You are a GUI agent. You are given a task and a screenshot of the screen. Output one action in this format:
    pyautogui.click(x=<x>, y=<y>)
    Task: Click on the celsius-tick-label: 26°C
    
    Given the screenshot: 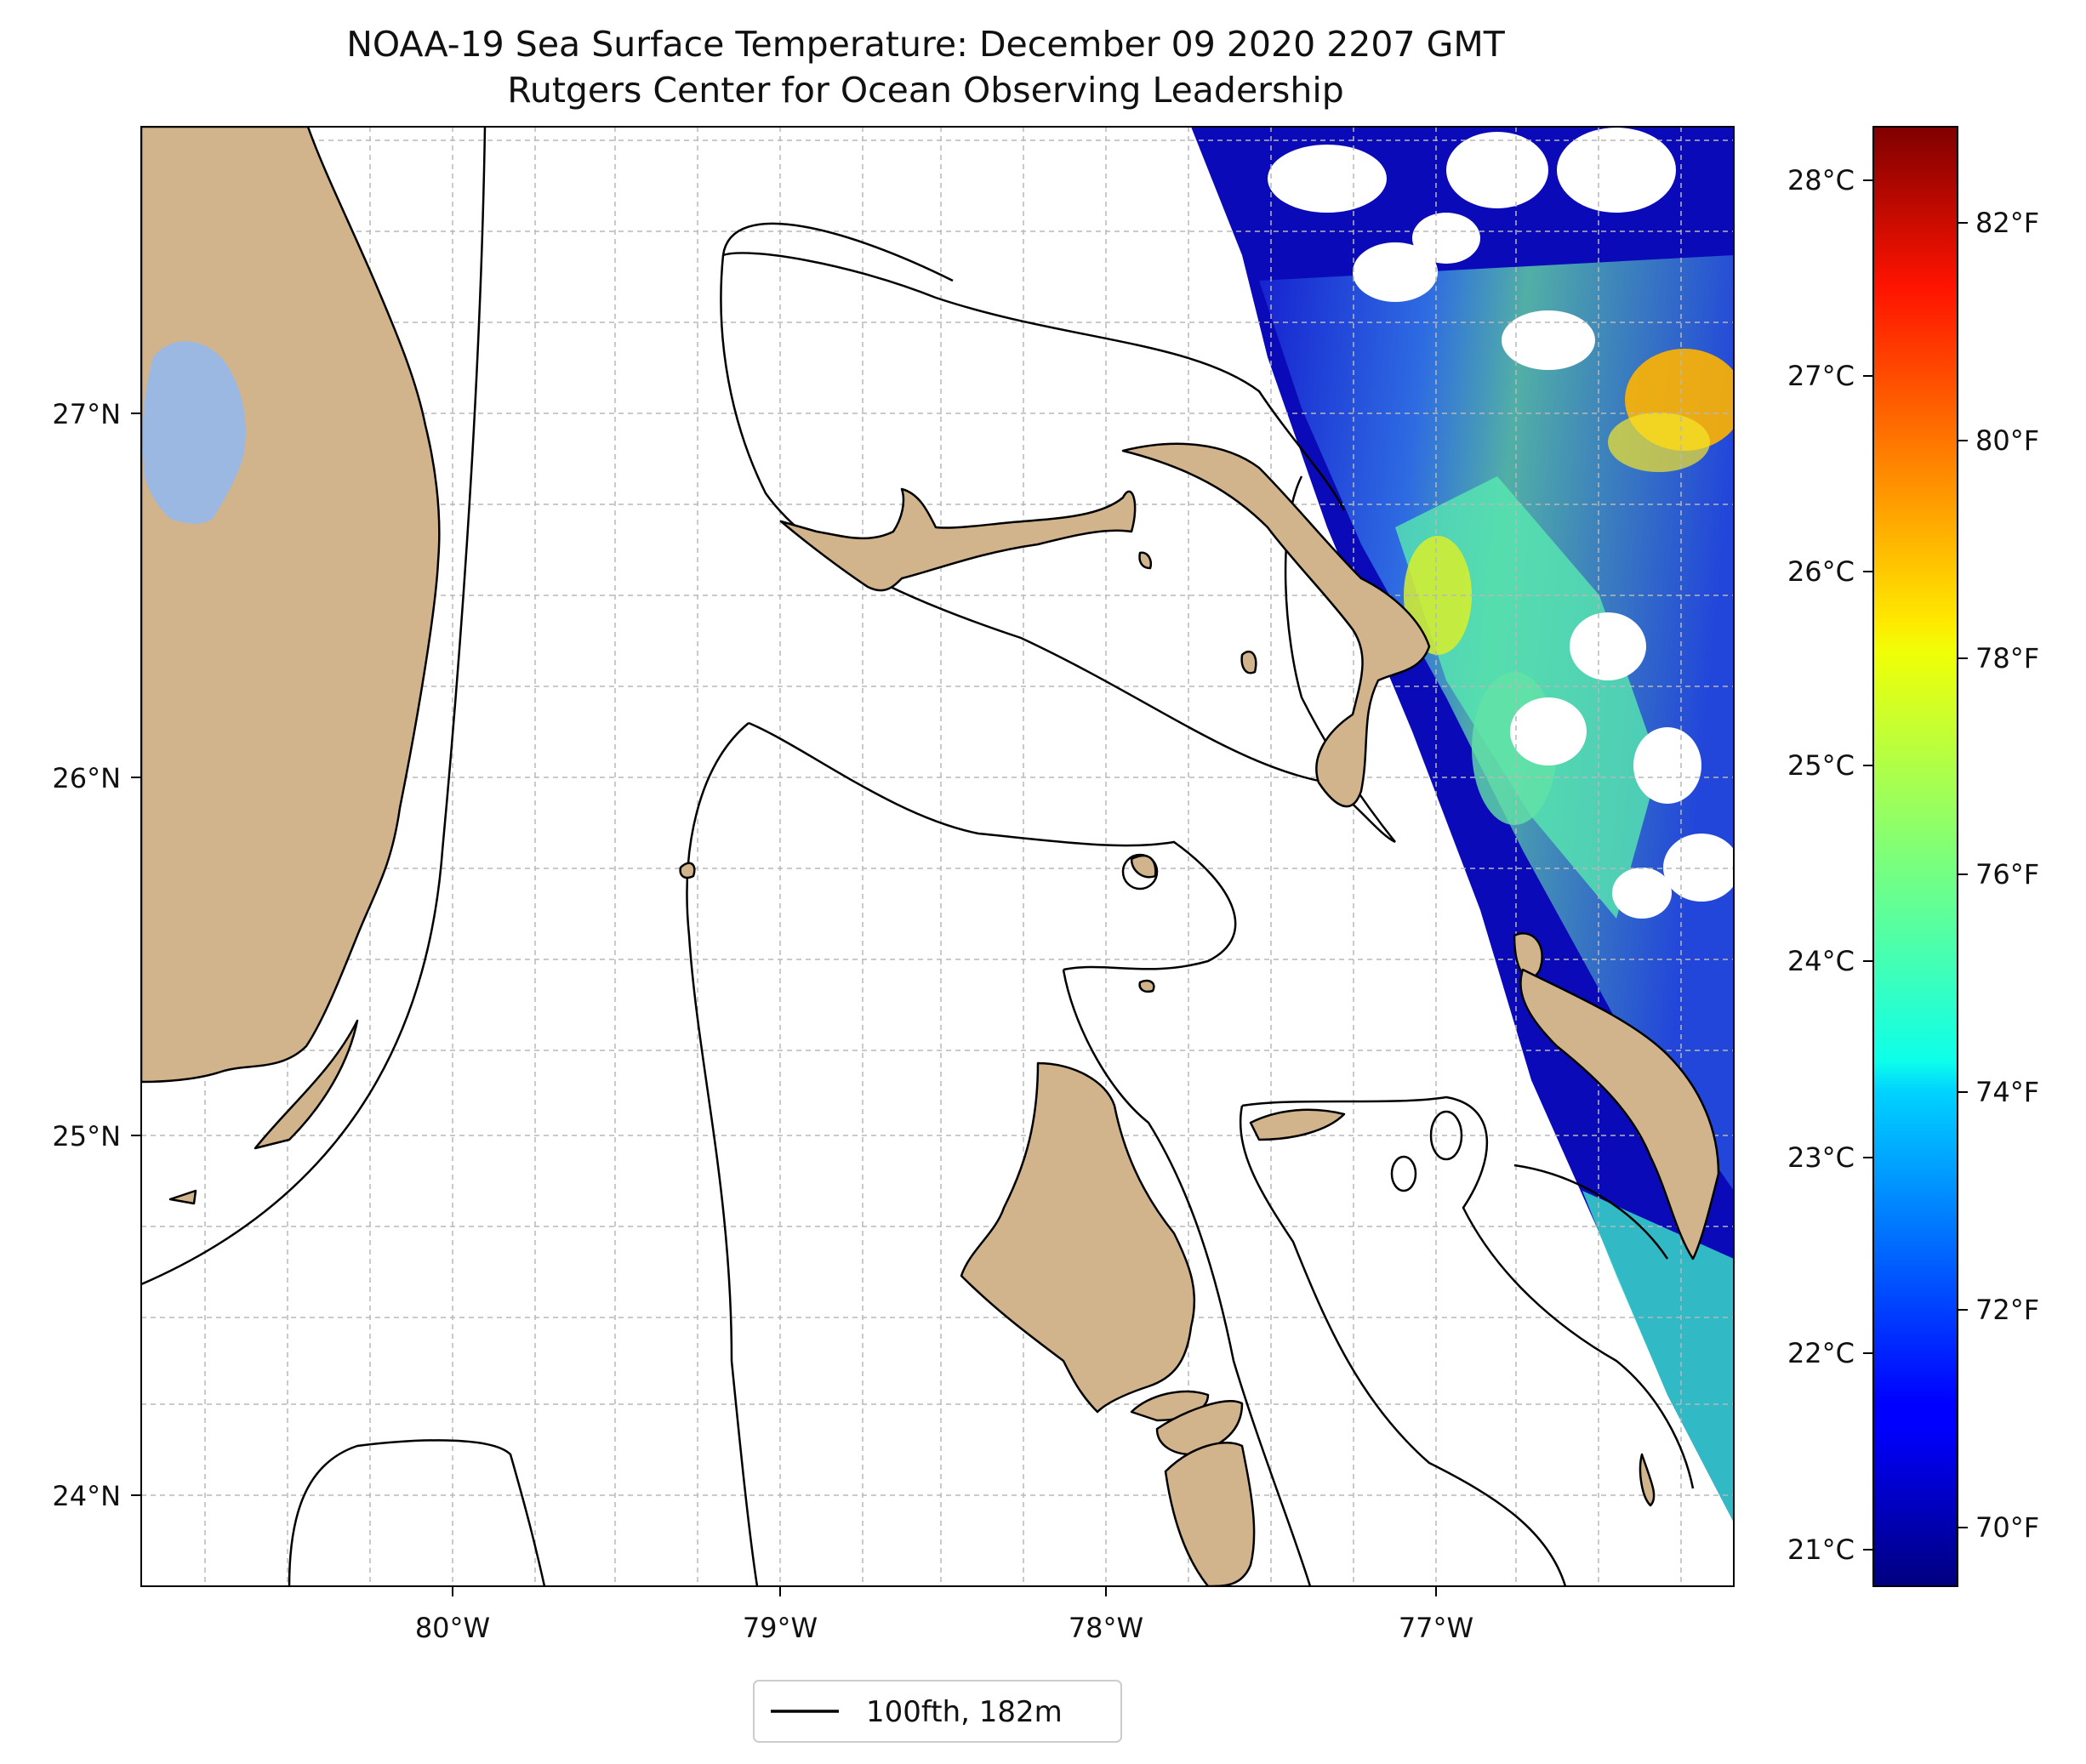 What is the action you would take?
    pyautogui.click(x=1821, y=571)
    